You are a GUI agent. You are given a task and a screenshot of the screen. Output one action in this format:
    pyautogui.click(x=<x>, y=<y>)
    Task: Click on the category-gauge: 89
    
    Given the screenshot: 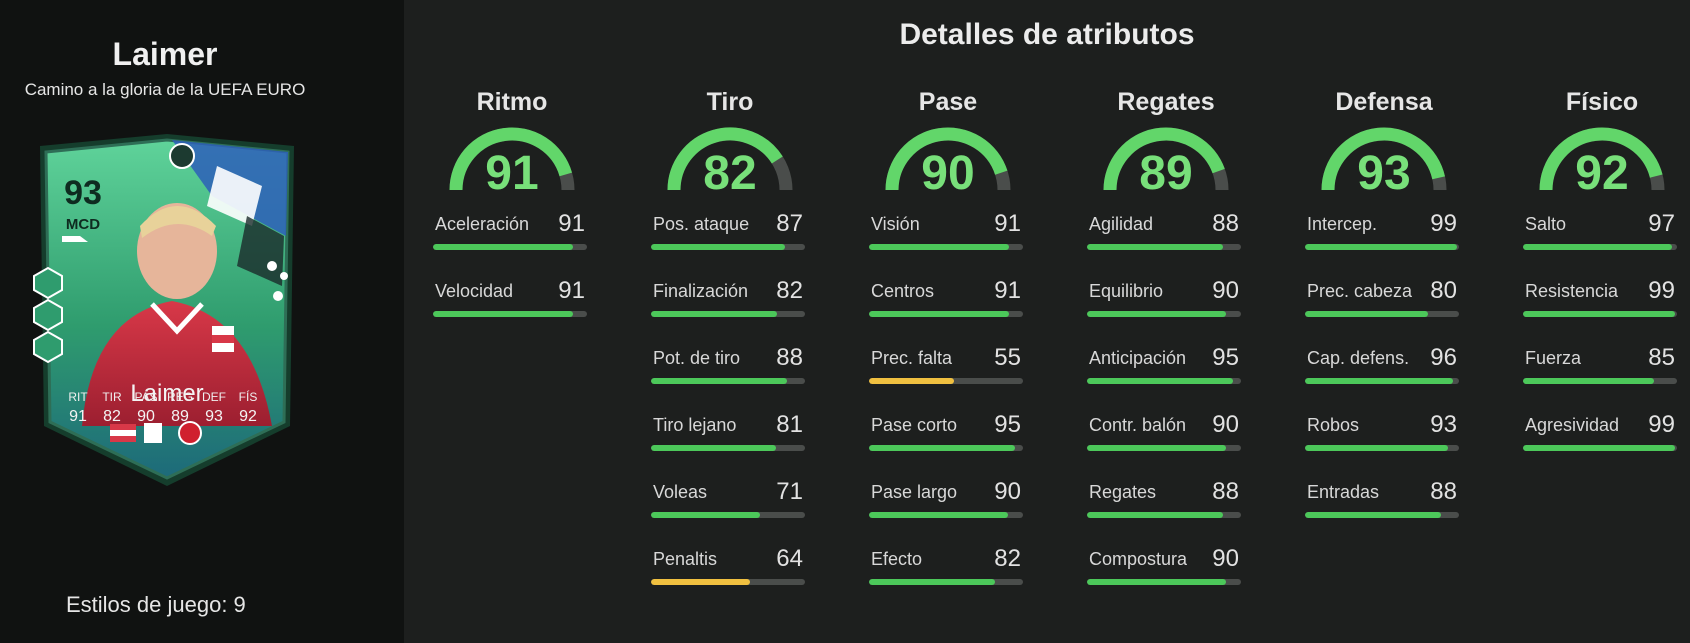 What is the action you would take?
    pyautogui.click(x=1166, y=162)
    